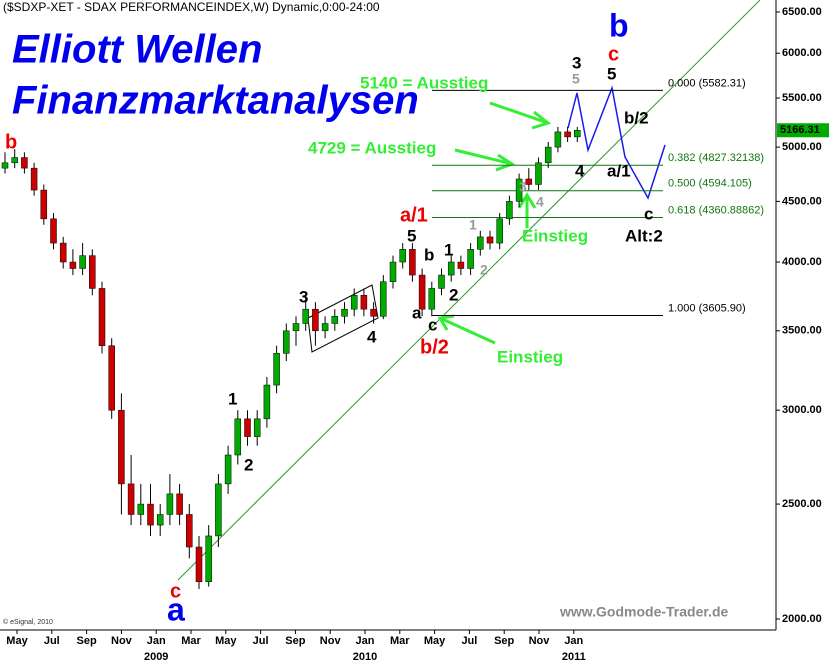  What do you see at coordinates (191, 641) in the screenshot?
I see `x-tick-label: Mar` at bounding box center [191, 641].